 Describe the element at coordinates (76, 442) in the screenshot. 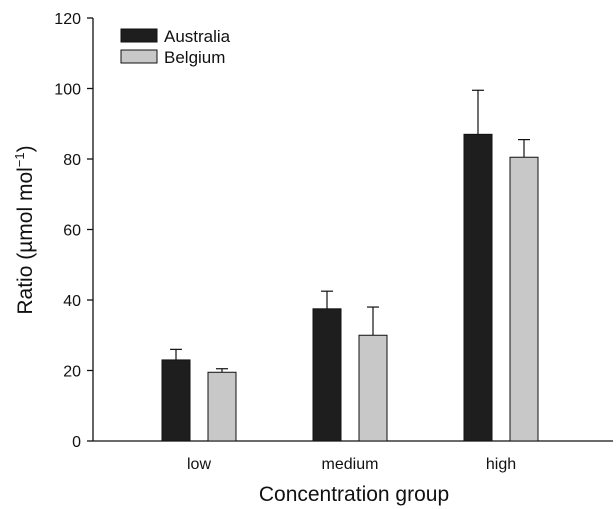

I see `y-tick-label: 0` at that location.